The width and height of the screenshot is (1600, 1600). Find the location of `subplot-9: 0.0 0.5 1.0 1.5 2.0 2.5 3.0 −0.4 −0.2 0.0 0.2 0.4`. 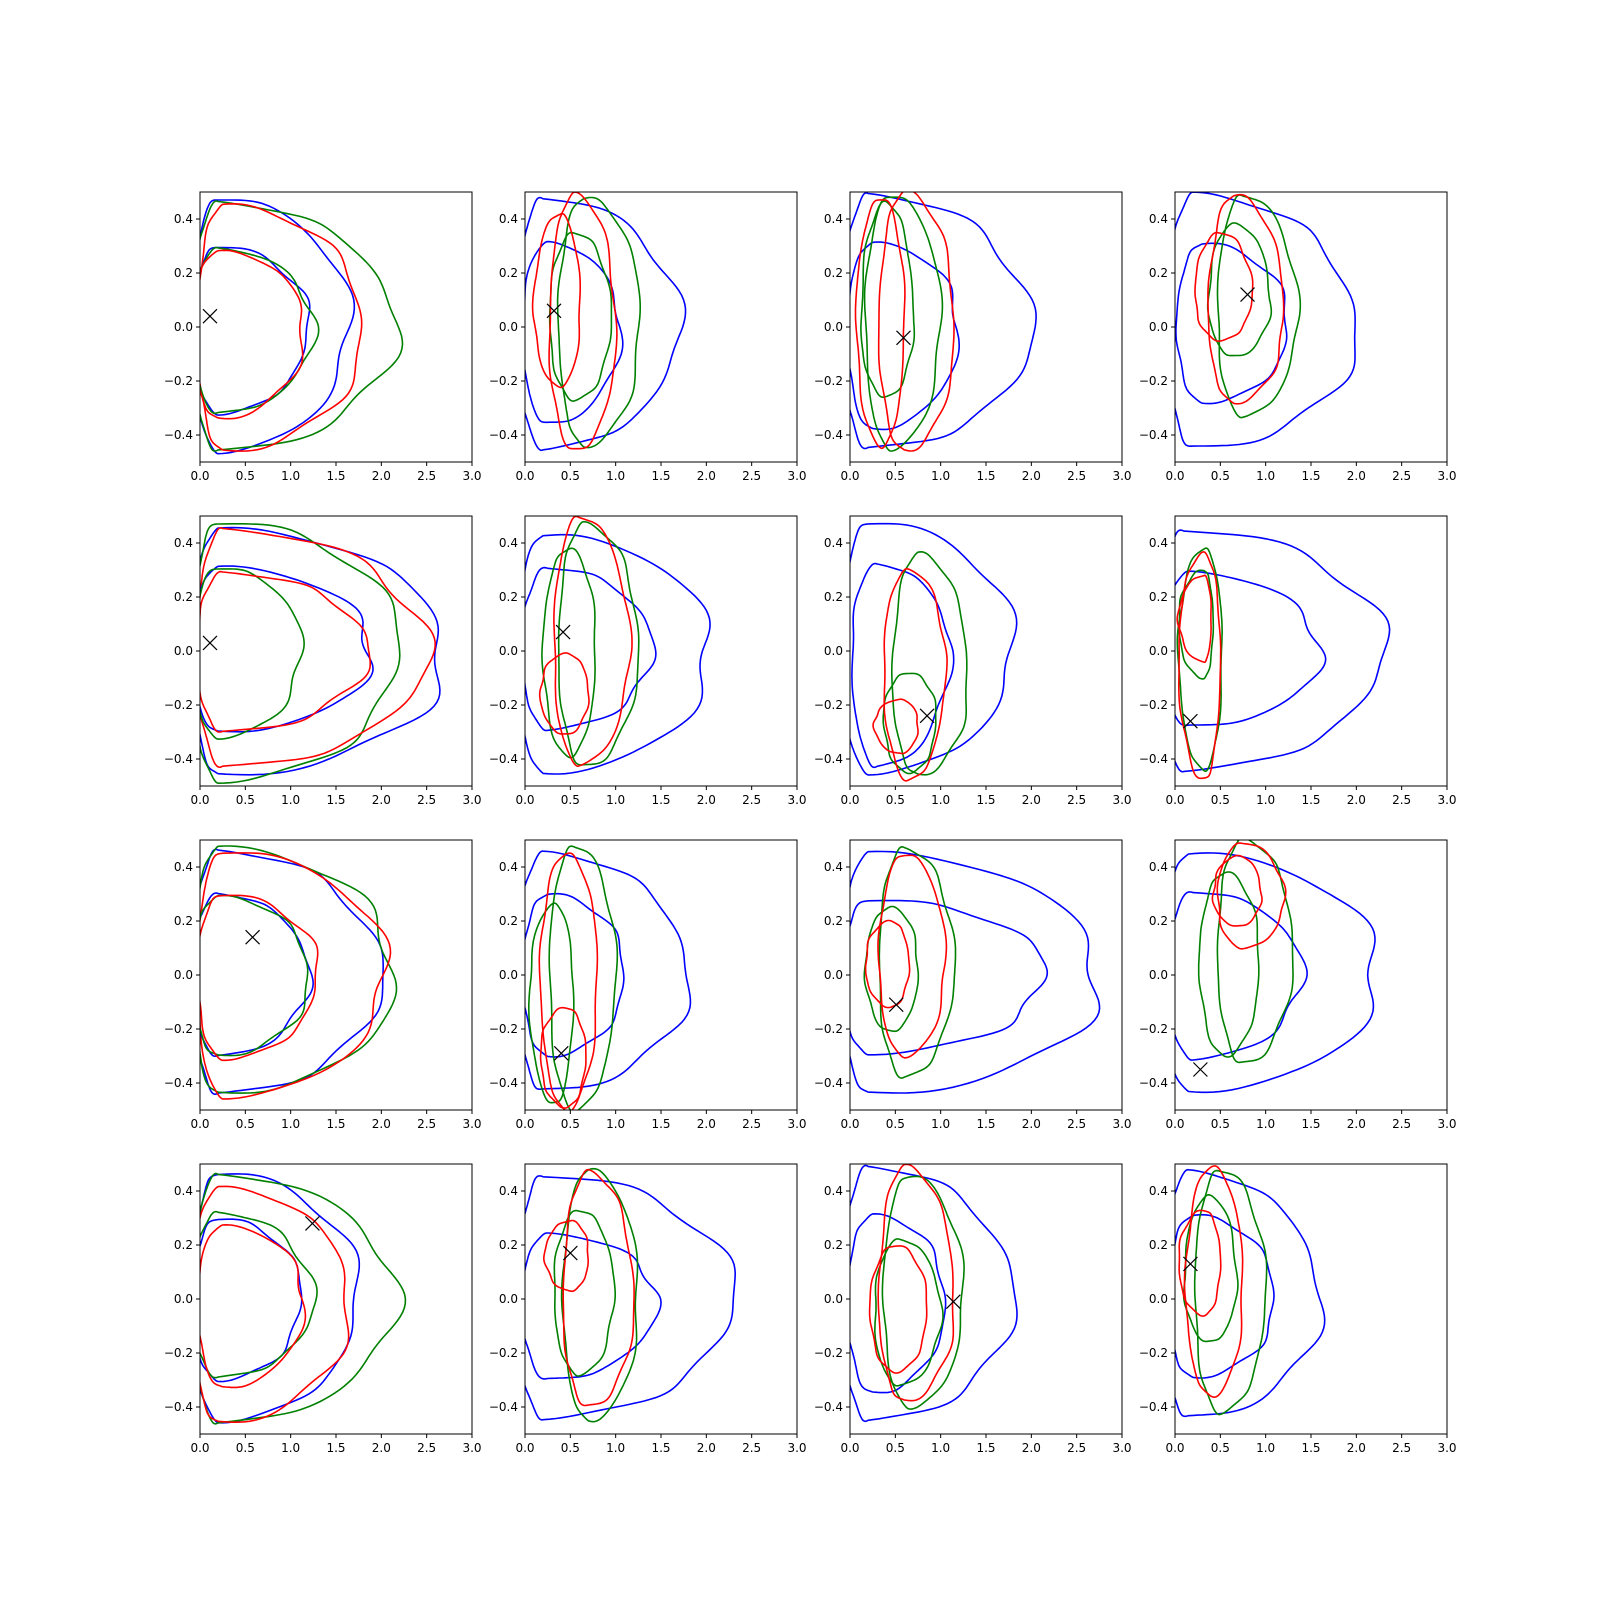

subplot-9: 0.0 0.5 1.0 1.5 2.0 2.5 3.0 −0.4 −0.2 0.0 0.2 0.4 is located at coordinates (323, 985).